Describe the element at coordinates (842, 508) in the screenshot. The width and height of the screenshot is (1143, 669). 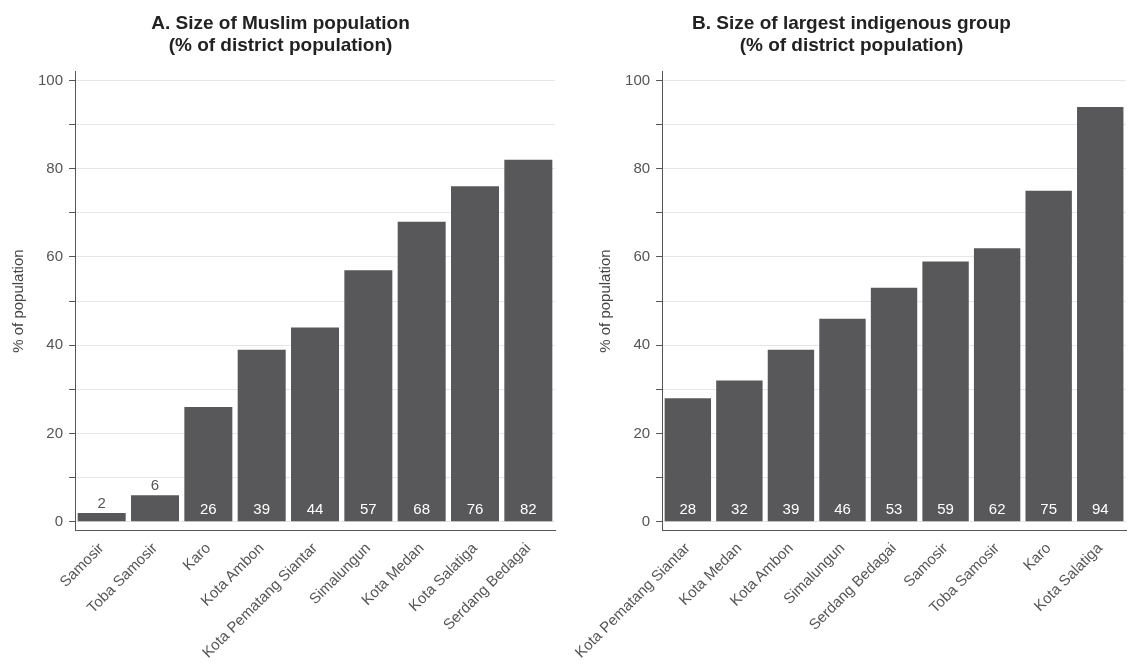
I see `data-label: 46` at that location.